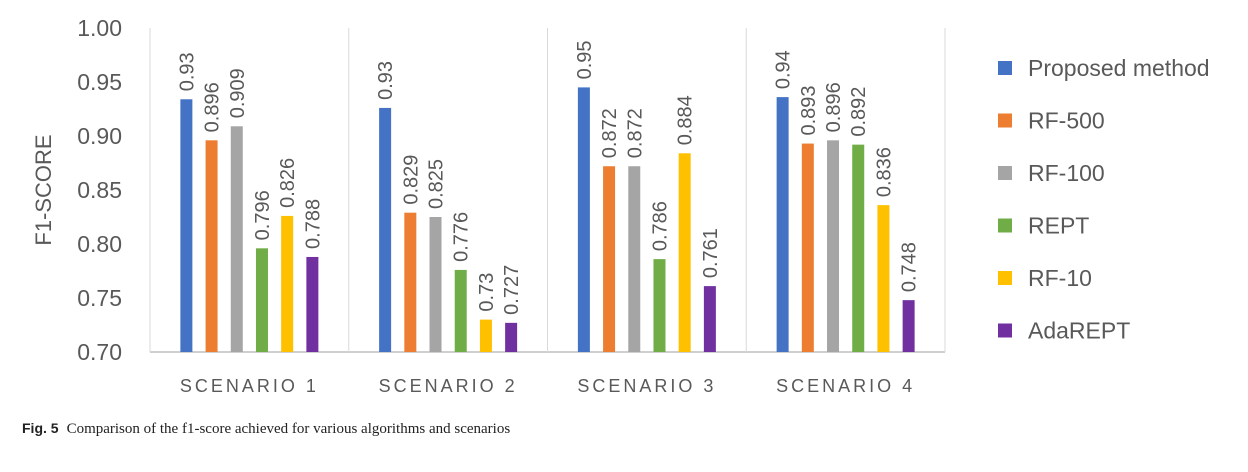 The height and width of the screenshot is (472, 1248). I want to click on y-tick-label: 0.85, so click(99, 190).